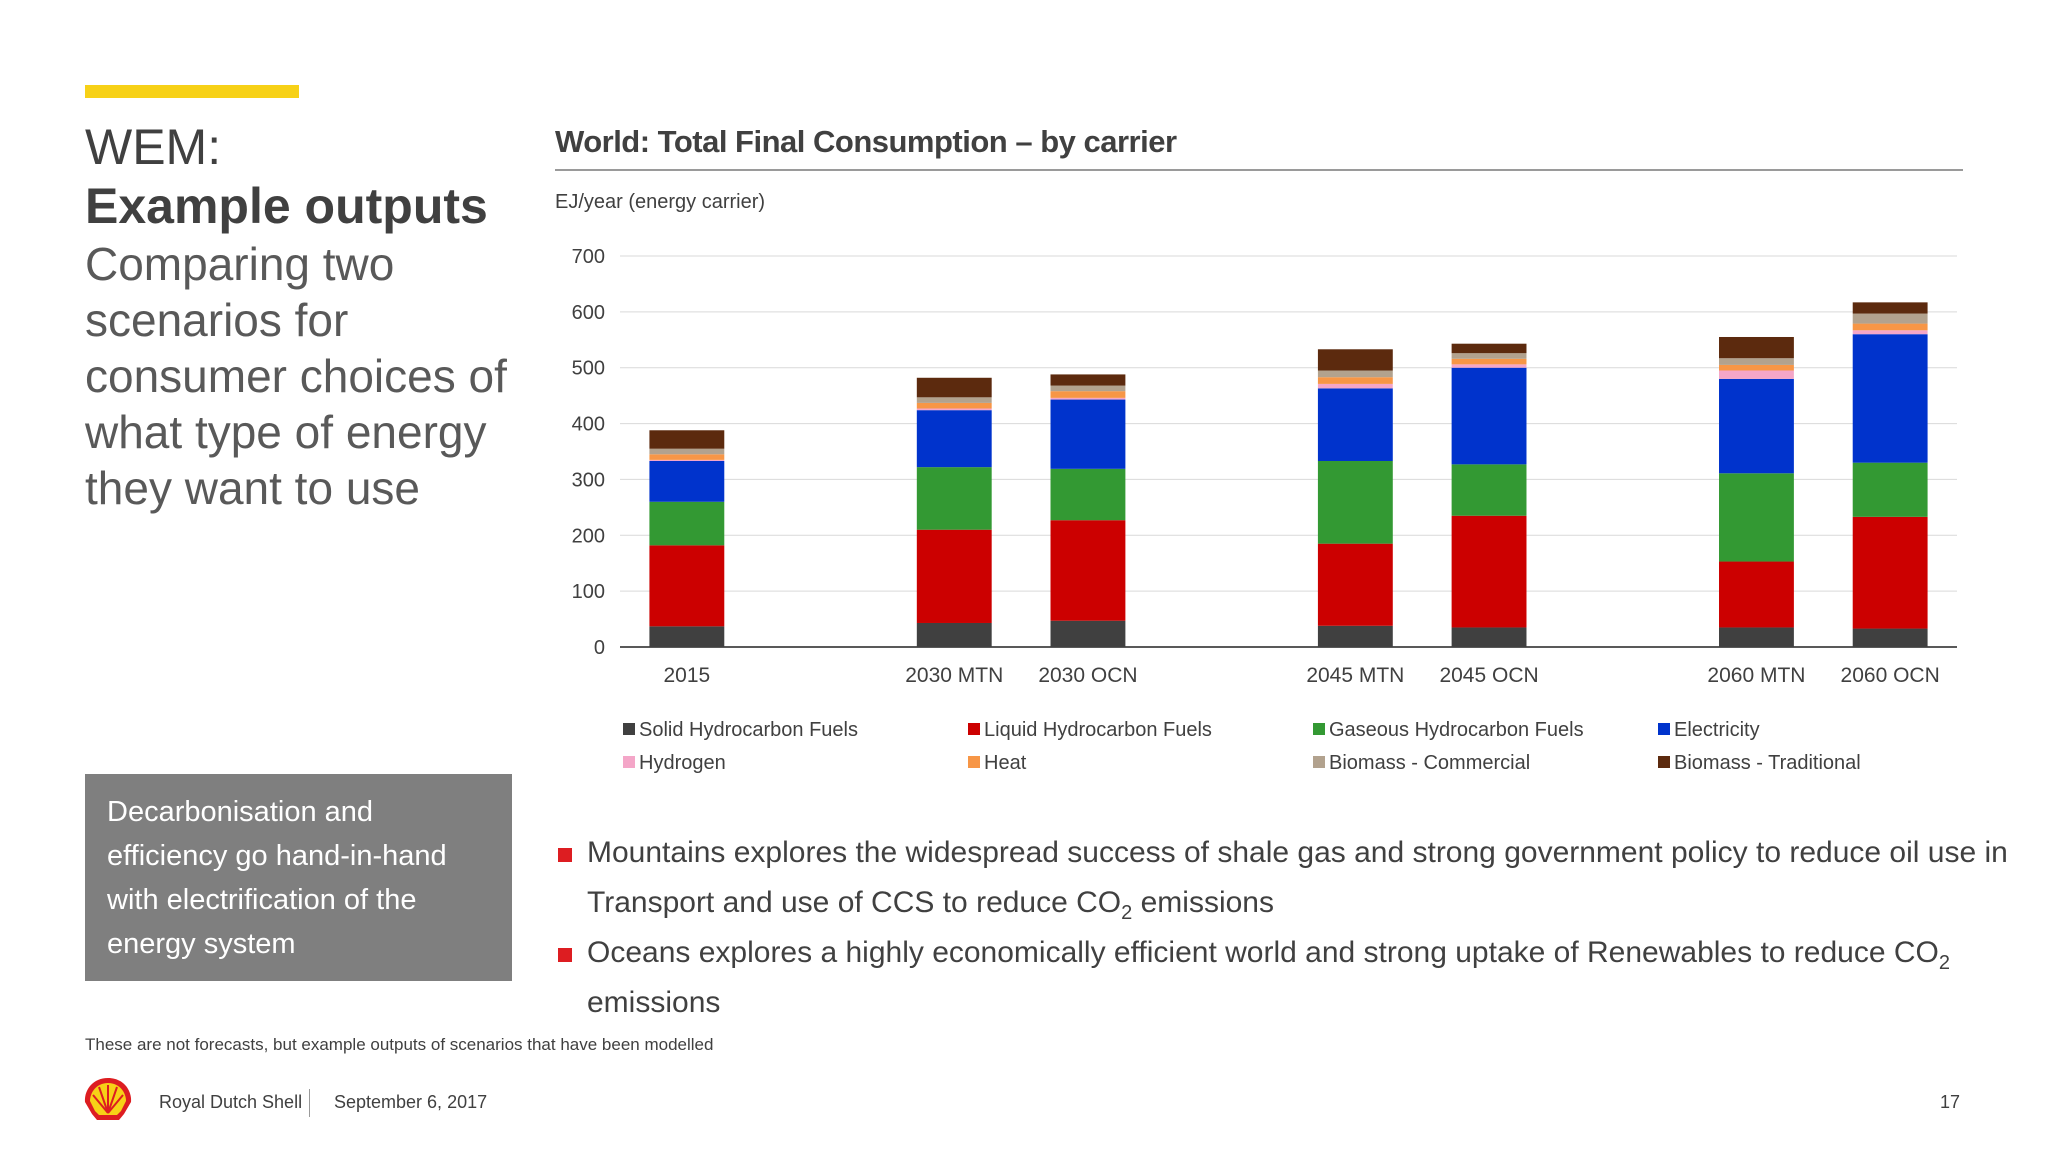 Image resolution: width=2048 pixels, height=1152 pixels. I want to click on y-tick-label: 400, so click(588, 425).